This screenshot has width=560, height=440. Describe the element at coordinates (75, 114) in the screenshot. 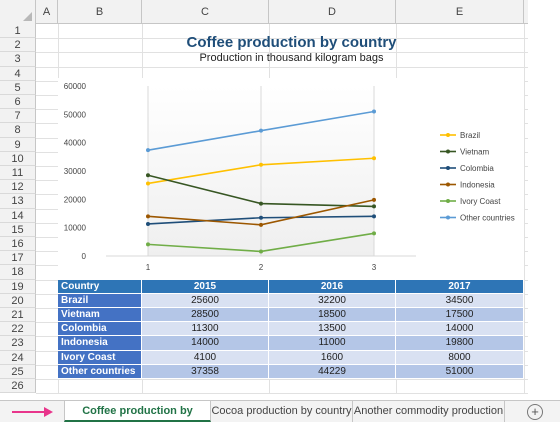

I see `y-tick-label: 50000` at that location.